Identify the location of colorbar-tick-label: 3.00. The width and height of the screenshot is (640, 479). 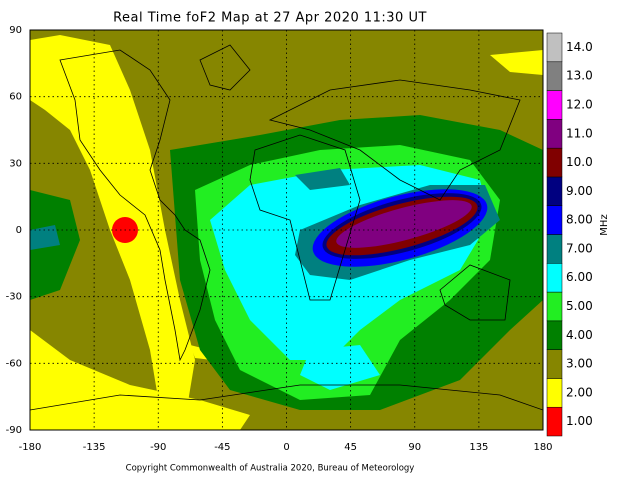
(579, 364).